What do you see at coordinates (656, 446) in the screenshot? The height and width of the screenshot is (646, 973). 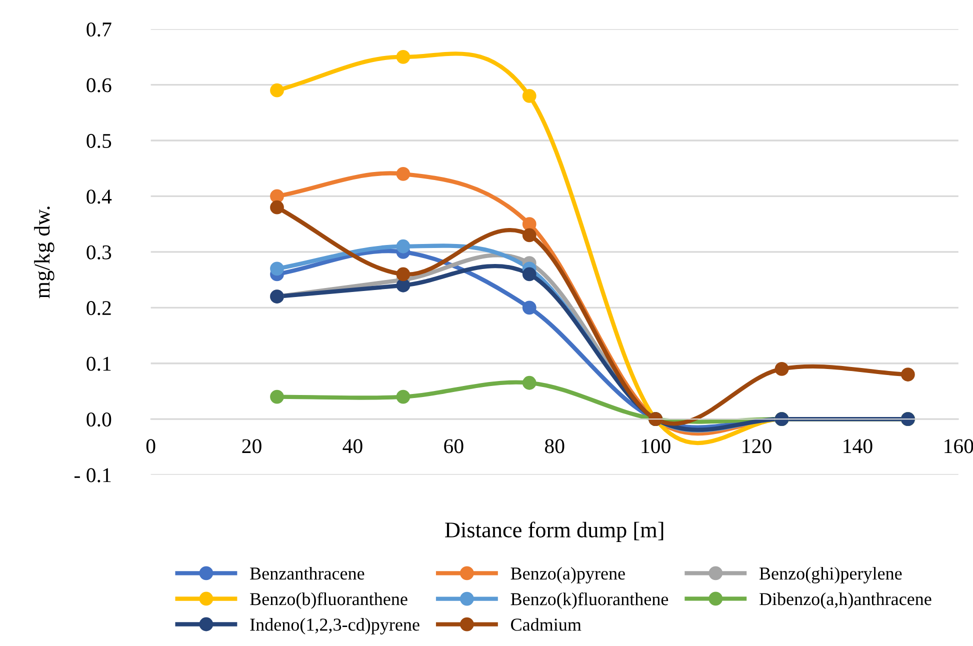 I see `x-tick-label: 100` at bounding box center [656, 446].